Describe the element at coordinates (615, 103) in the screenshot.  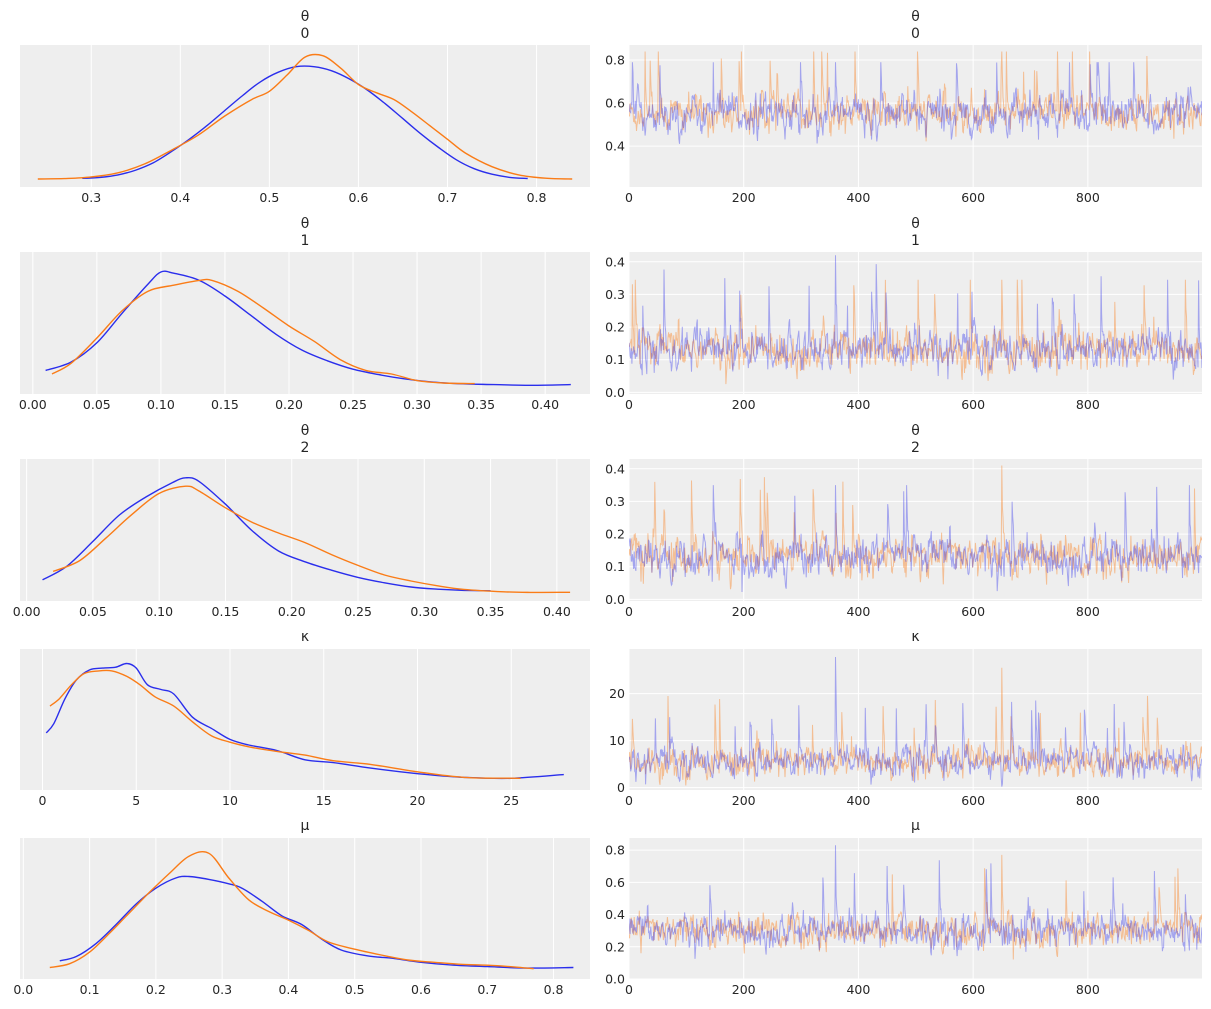
I see `y-tick-label: 0.6` at that location.